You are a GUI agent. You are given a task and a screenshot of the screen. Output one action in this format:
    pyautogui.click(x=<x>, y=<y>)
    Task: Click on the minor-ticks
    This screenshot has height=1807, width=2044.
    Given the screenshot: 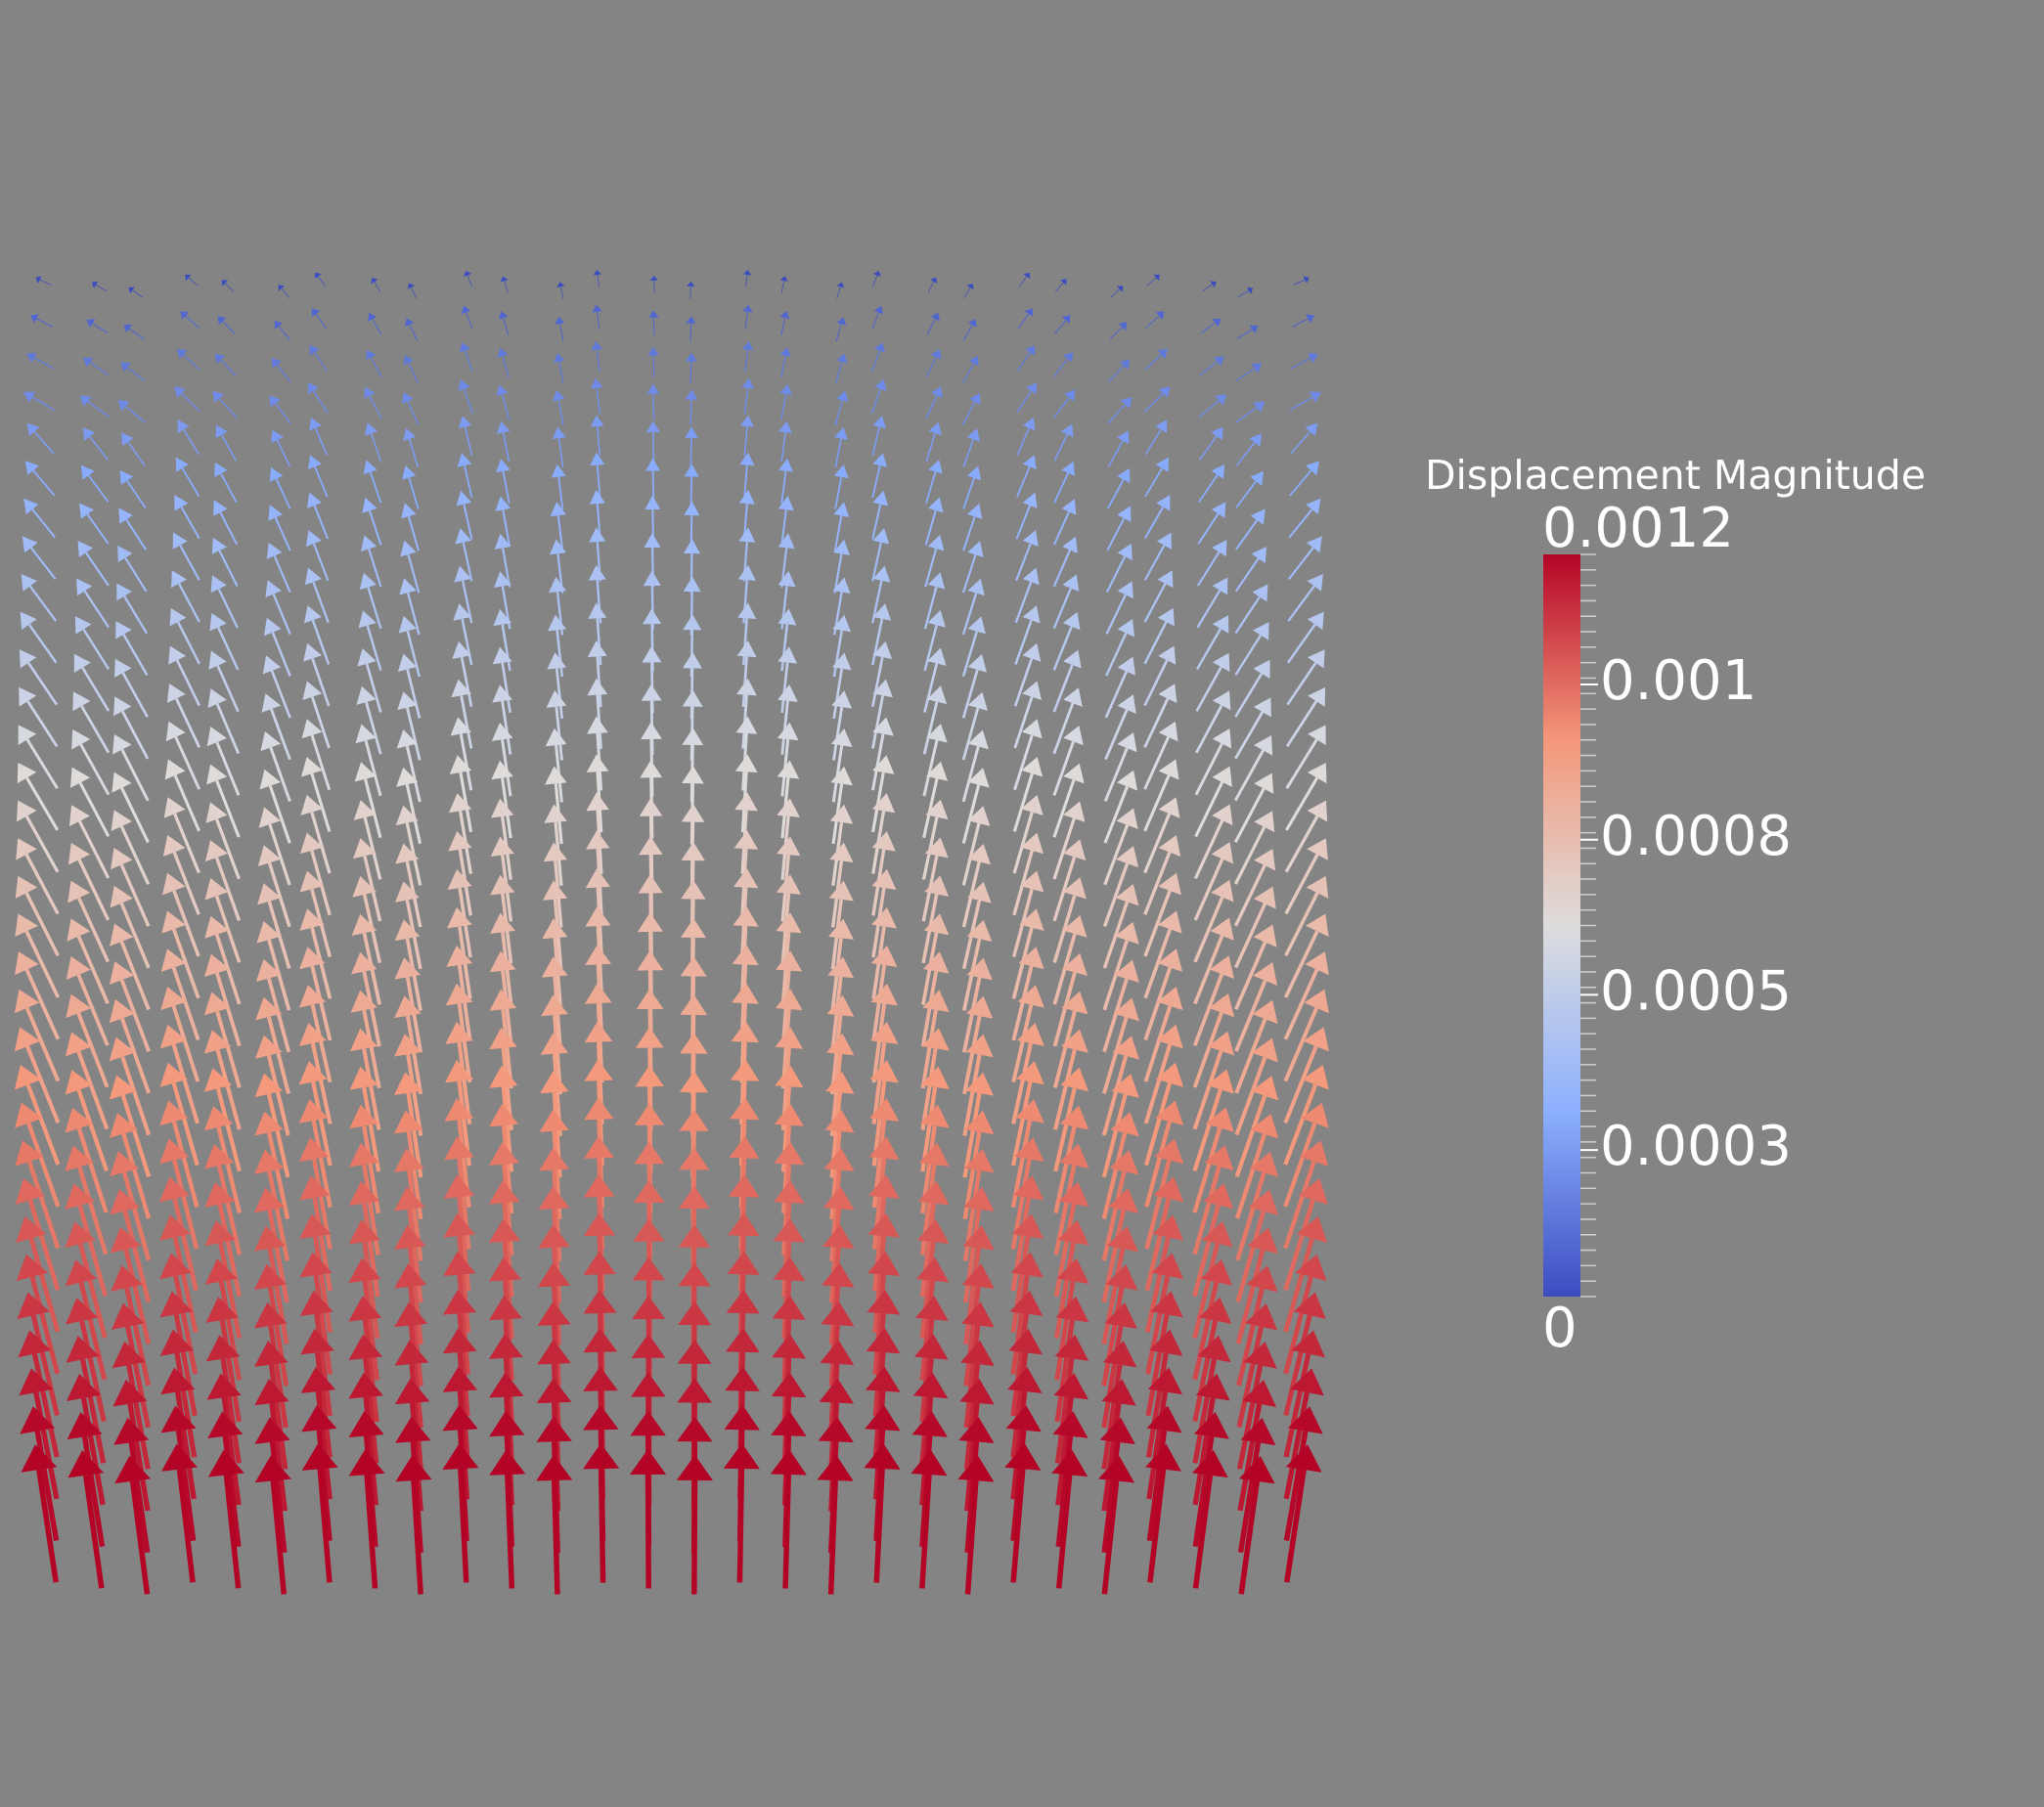 What is the action you would take?
    pyautogui.click(x=1588, y=925)
    